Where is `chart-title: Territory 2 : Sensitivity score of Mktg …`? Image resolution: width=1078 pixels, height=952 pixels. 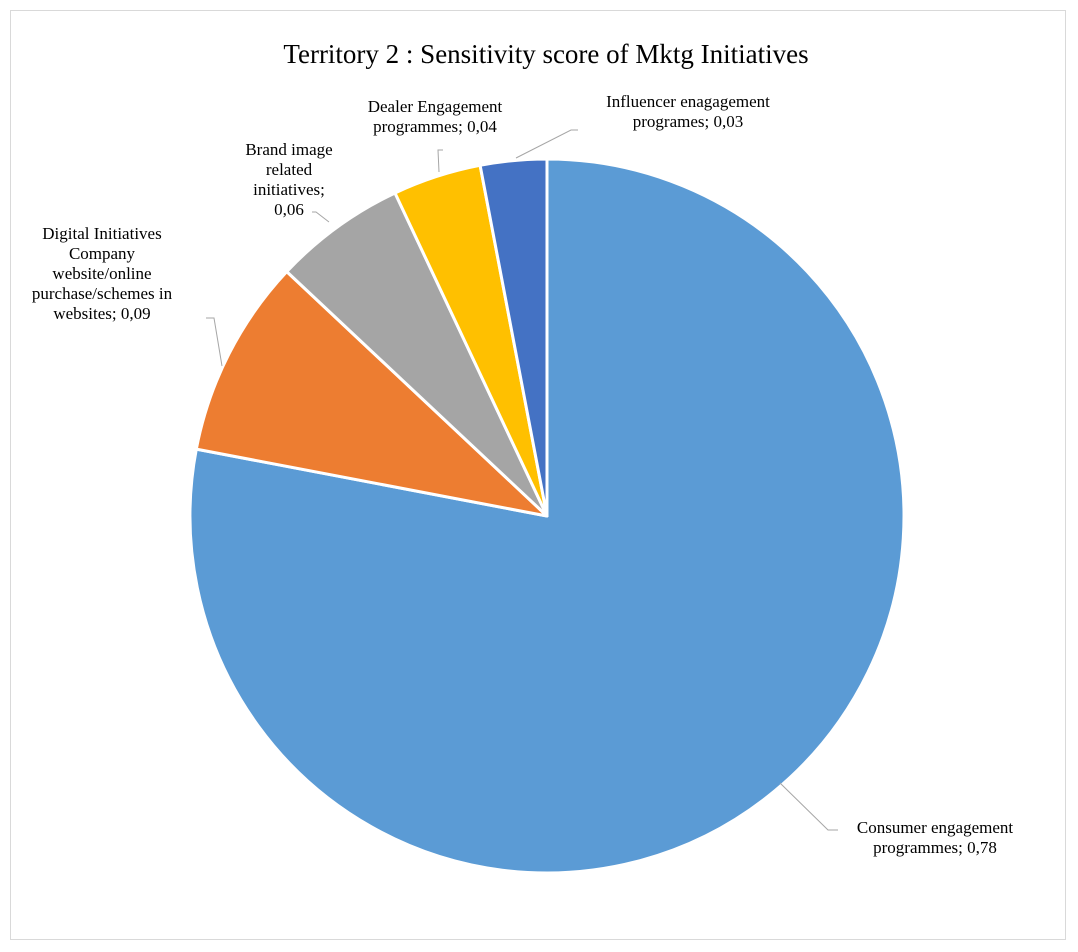
chart-title: Territory 2 : Sensitivity score of Mktg … is located at coordinates (545, 54).